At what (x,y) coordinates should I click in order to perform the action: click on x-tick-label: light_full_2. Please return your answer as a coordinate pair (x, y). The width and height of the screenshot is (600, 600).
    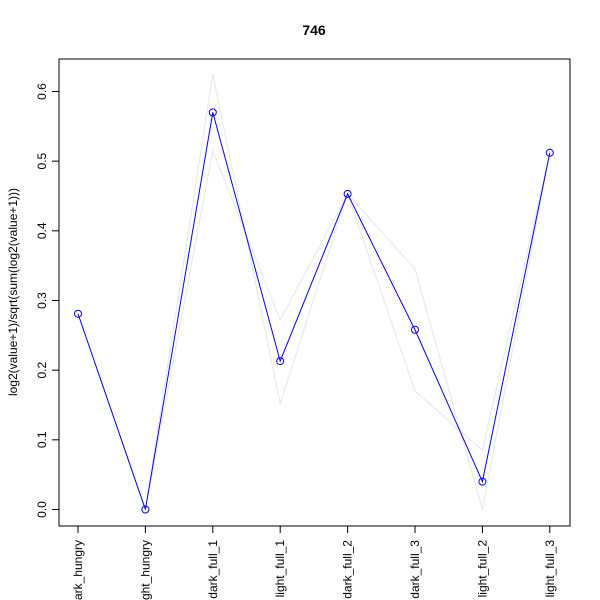
    Looking at the image, I should click on (482, 569).